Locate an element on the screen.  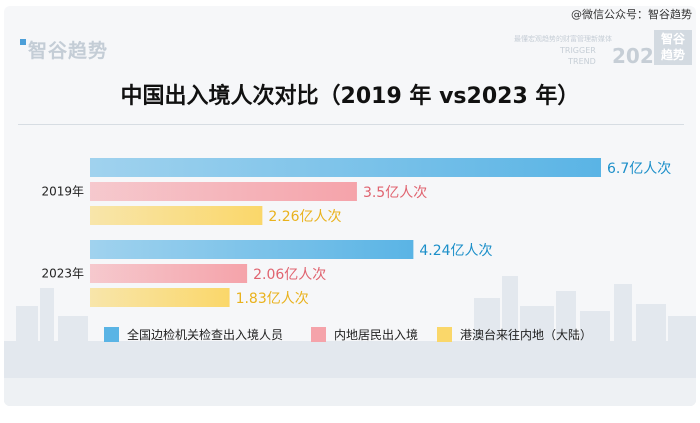
data-label-mainland-residents-2019: 3.5亿人次 is located at coordinates (395, 193).